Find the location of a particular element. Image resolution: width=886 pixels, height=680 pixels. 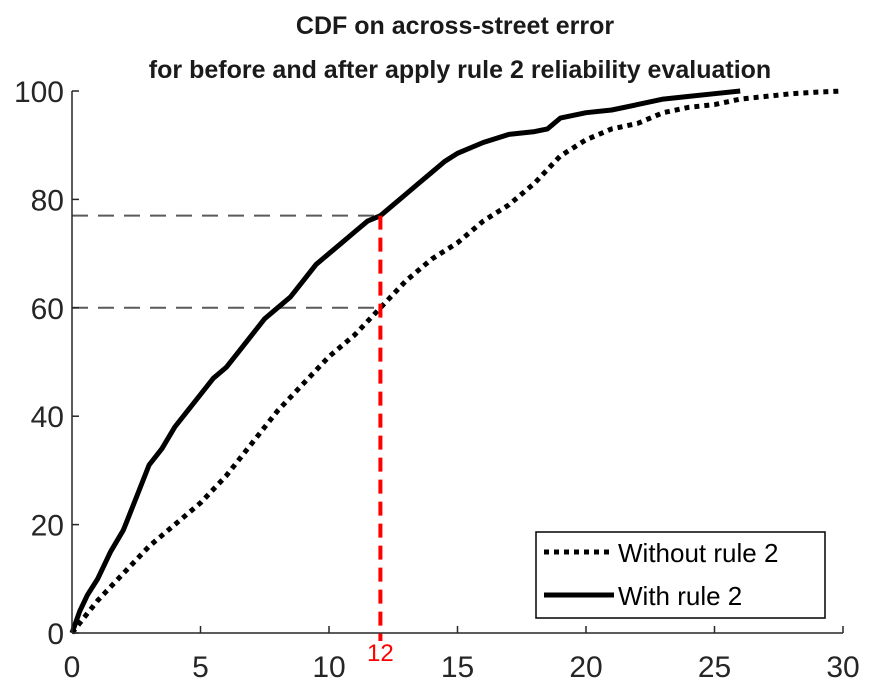

x-tick-label: 25 is located at coordinates (714, 665).